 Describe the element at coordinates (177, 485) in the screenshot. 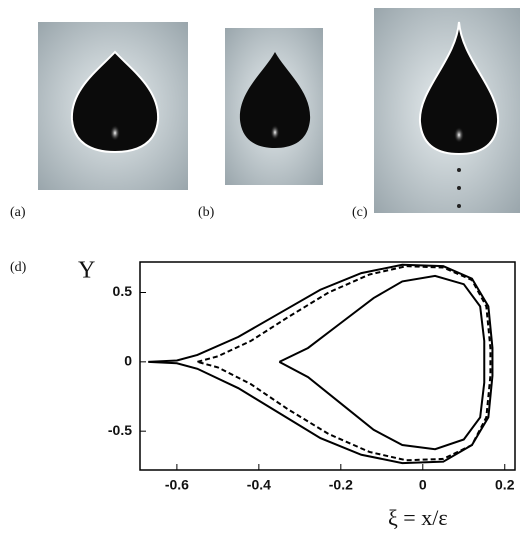

I see `x-tick-label: -0.6` at that location.